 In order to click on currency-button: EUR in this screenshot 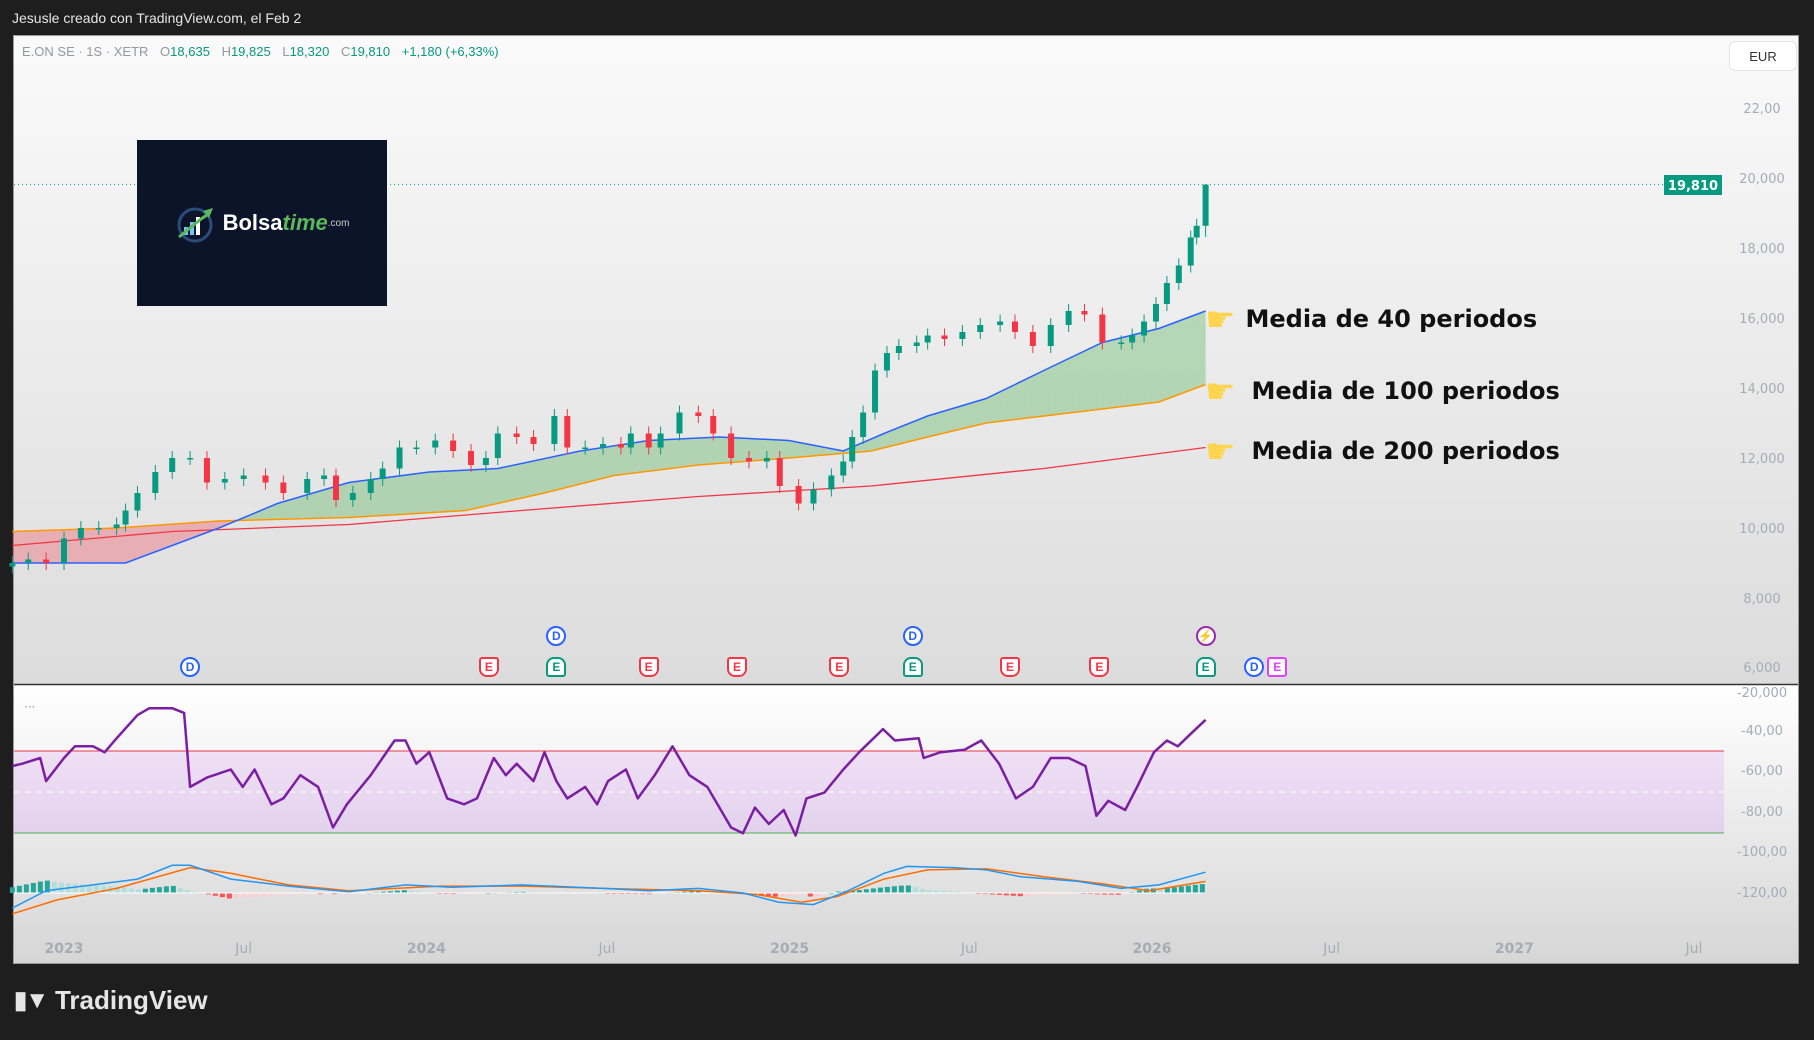, I will do `click(1763, 56)`.